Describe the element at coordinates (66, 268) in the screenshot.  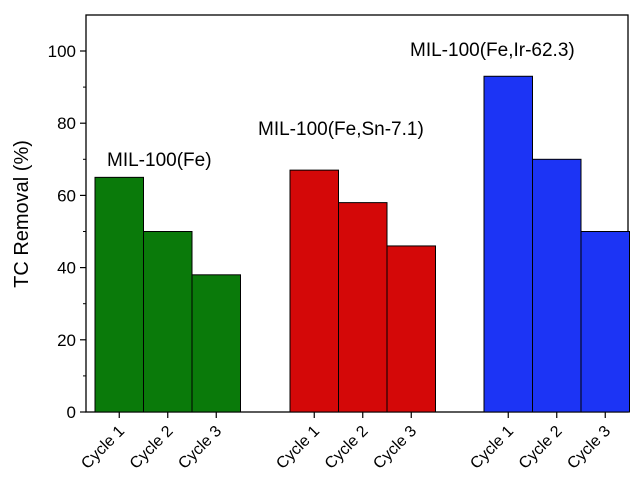
I see `y-tick-label: 40` at that location.